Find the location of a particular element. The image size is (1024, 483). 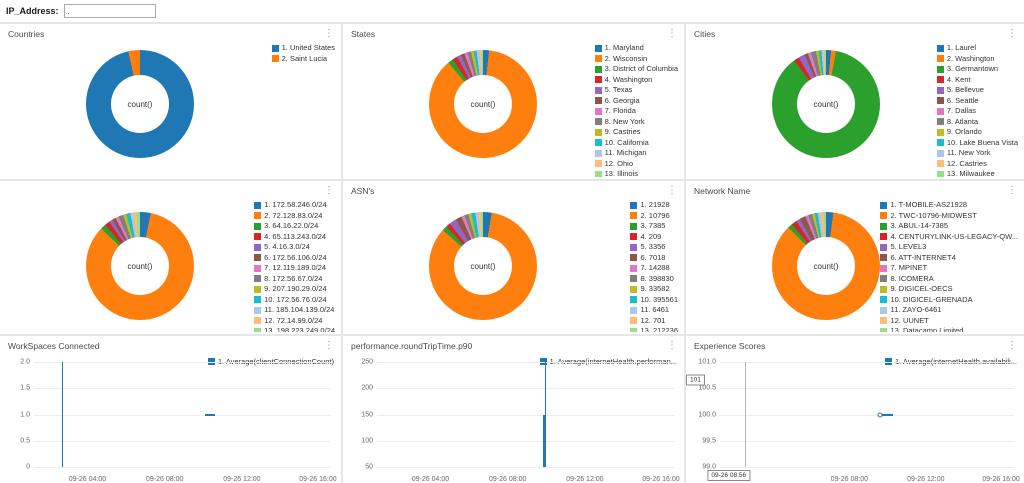

donut-chart-subnets: count() is located at coordinates (140, 266).